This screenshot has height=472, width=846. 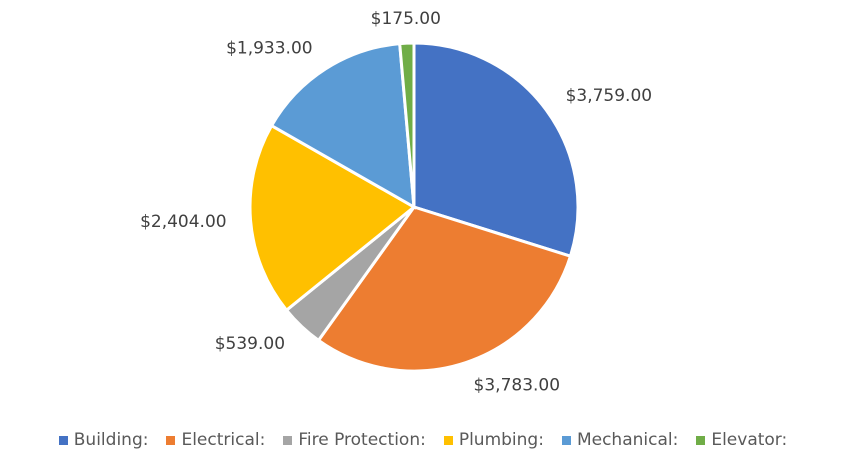 I want to click on legend-label: Building:, so click(x=111, y=440).